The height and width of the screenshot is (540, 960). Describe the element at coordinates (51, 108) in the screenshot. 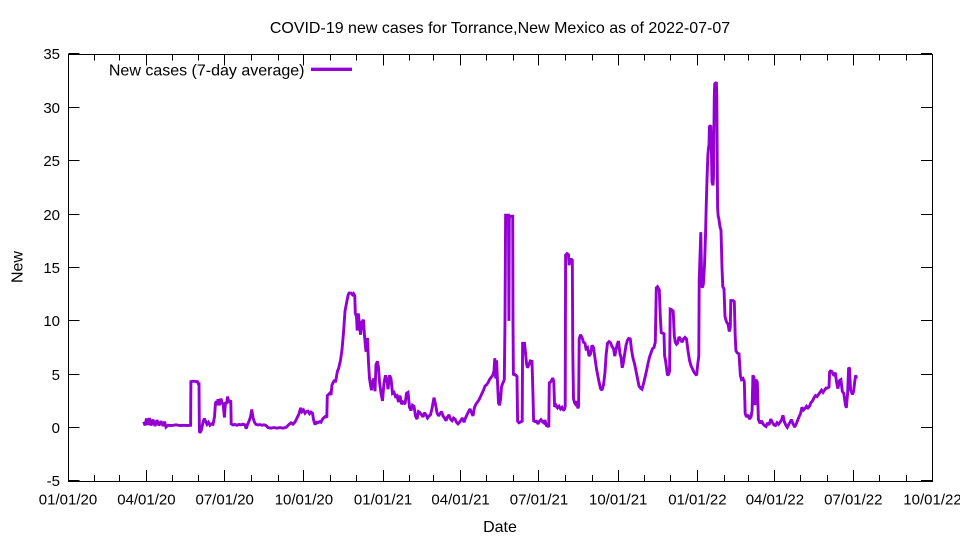

I see `svg-text: 30` at that location.